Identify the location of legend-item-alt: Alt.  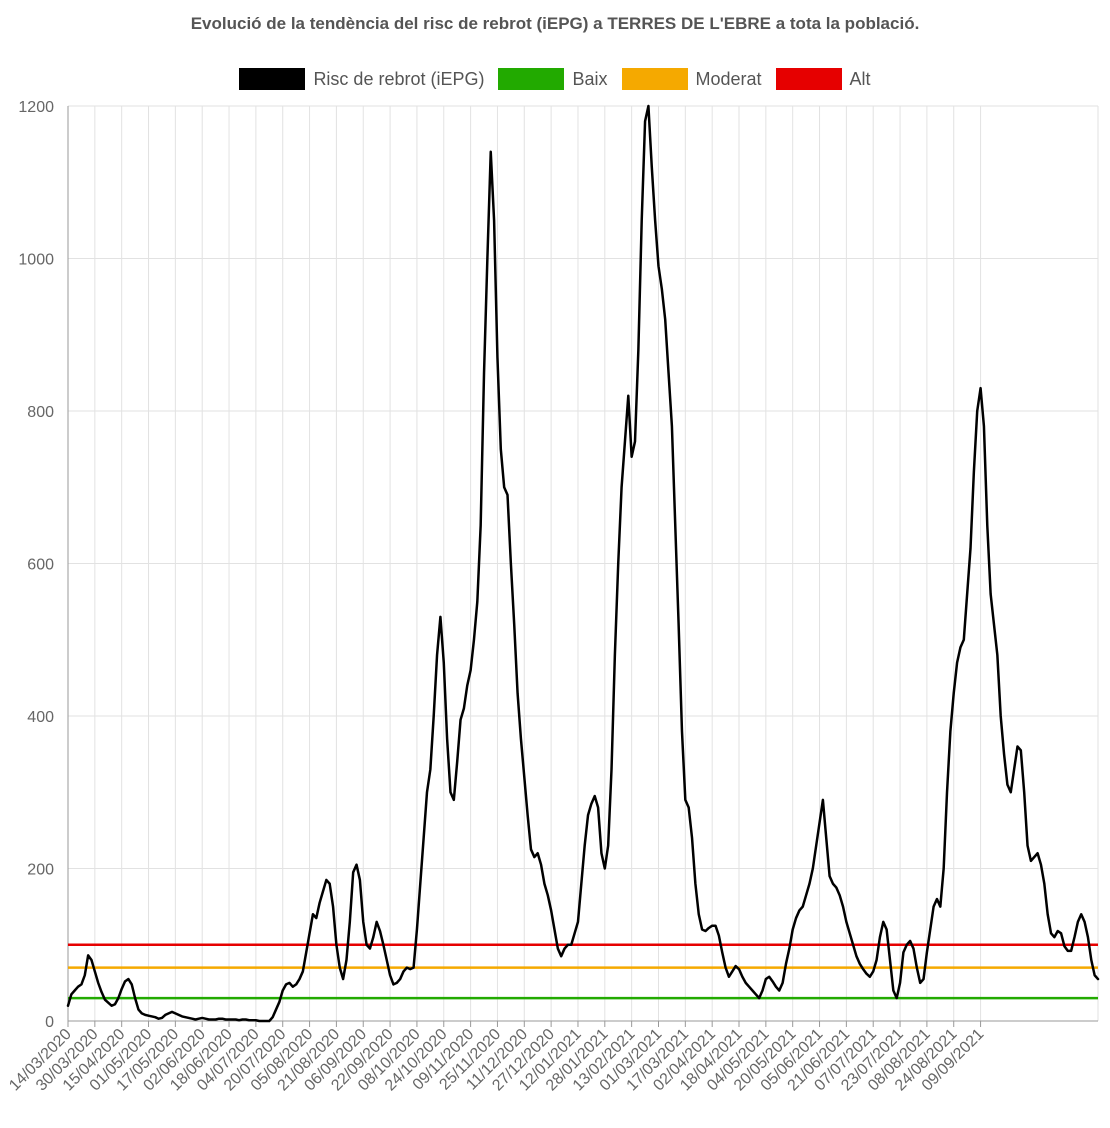
(823, 79).